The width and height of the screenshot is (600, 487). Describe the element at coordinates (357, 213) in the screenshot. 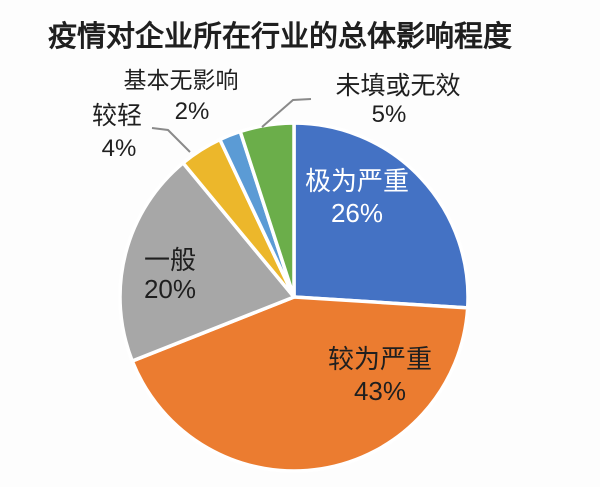

I see `slice-label-extremely-severe-pct: 26%` at that location.